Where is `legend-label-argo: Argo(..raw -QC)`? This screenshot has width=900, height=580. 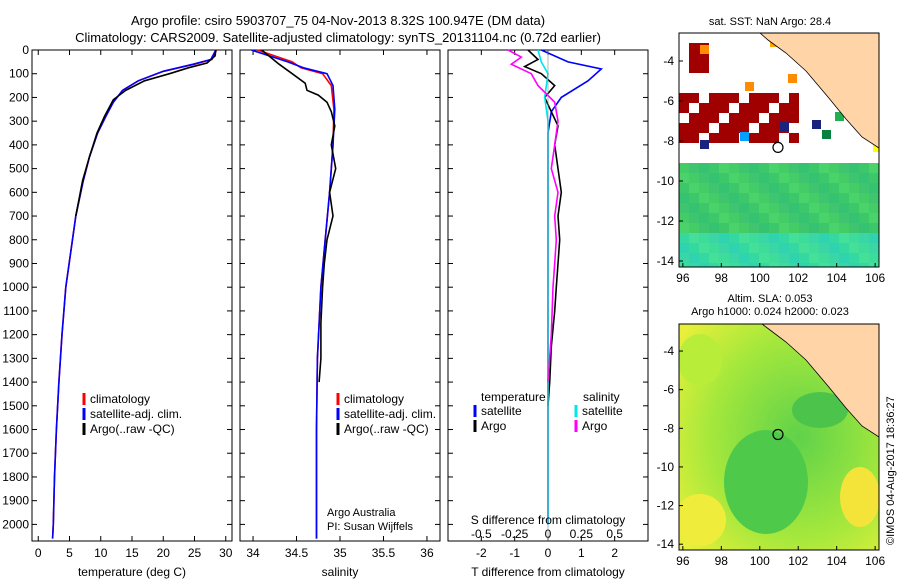 legend-label-argo: Argo(..raw -QC) is located at coordinates (132, 429).